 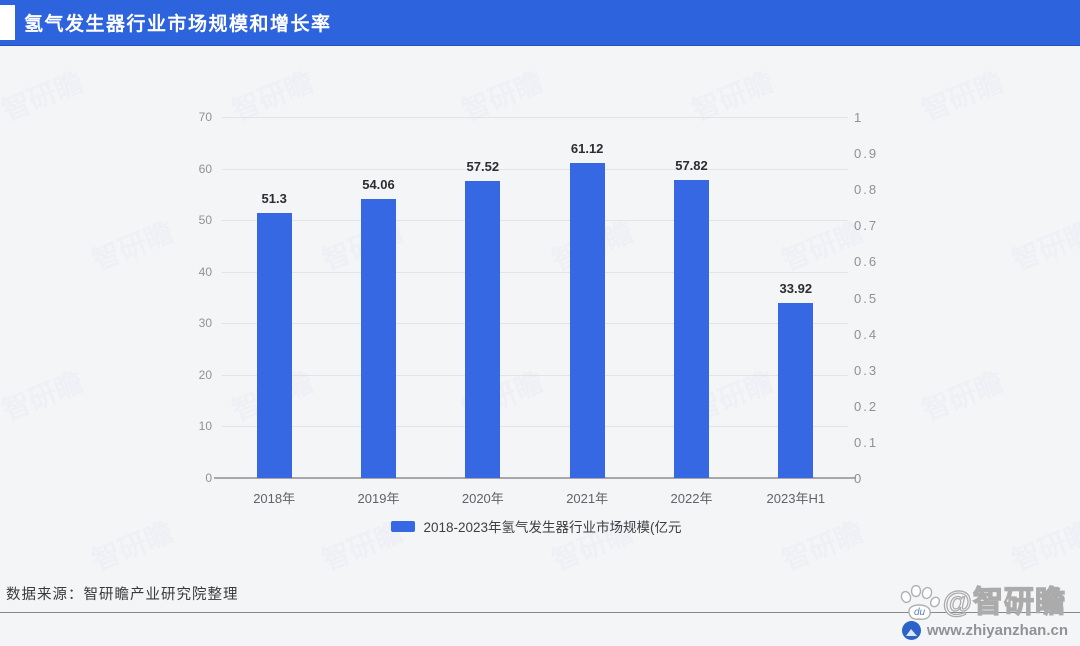 What do you see at coordinates (587, 320) in the screenshot?
I see `bar-2021年` at bounding box center [587, 320].